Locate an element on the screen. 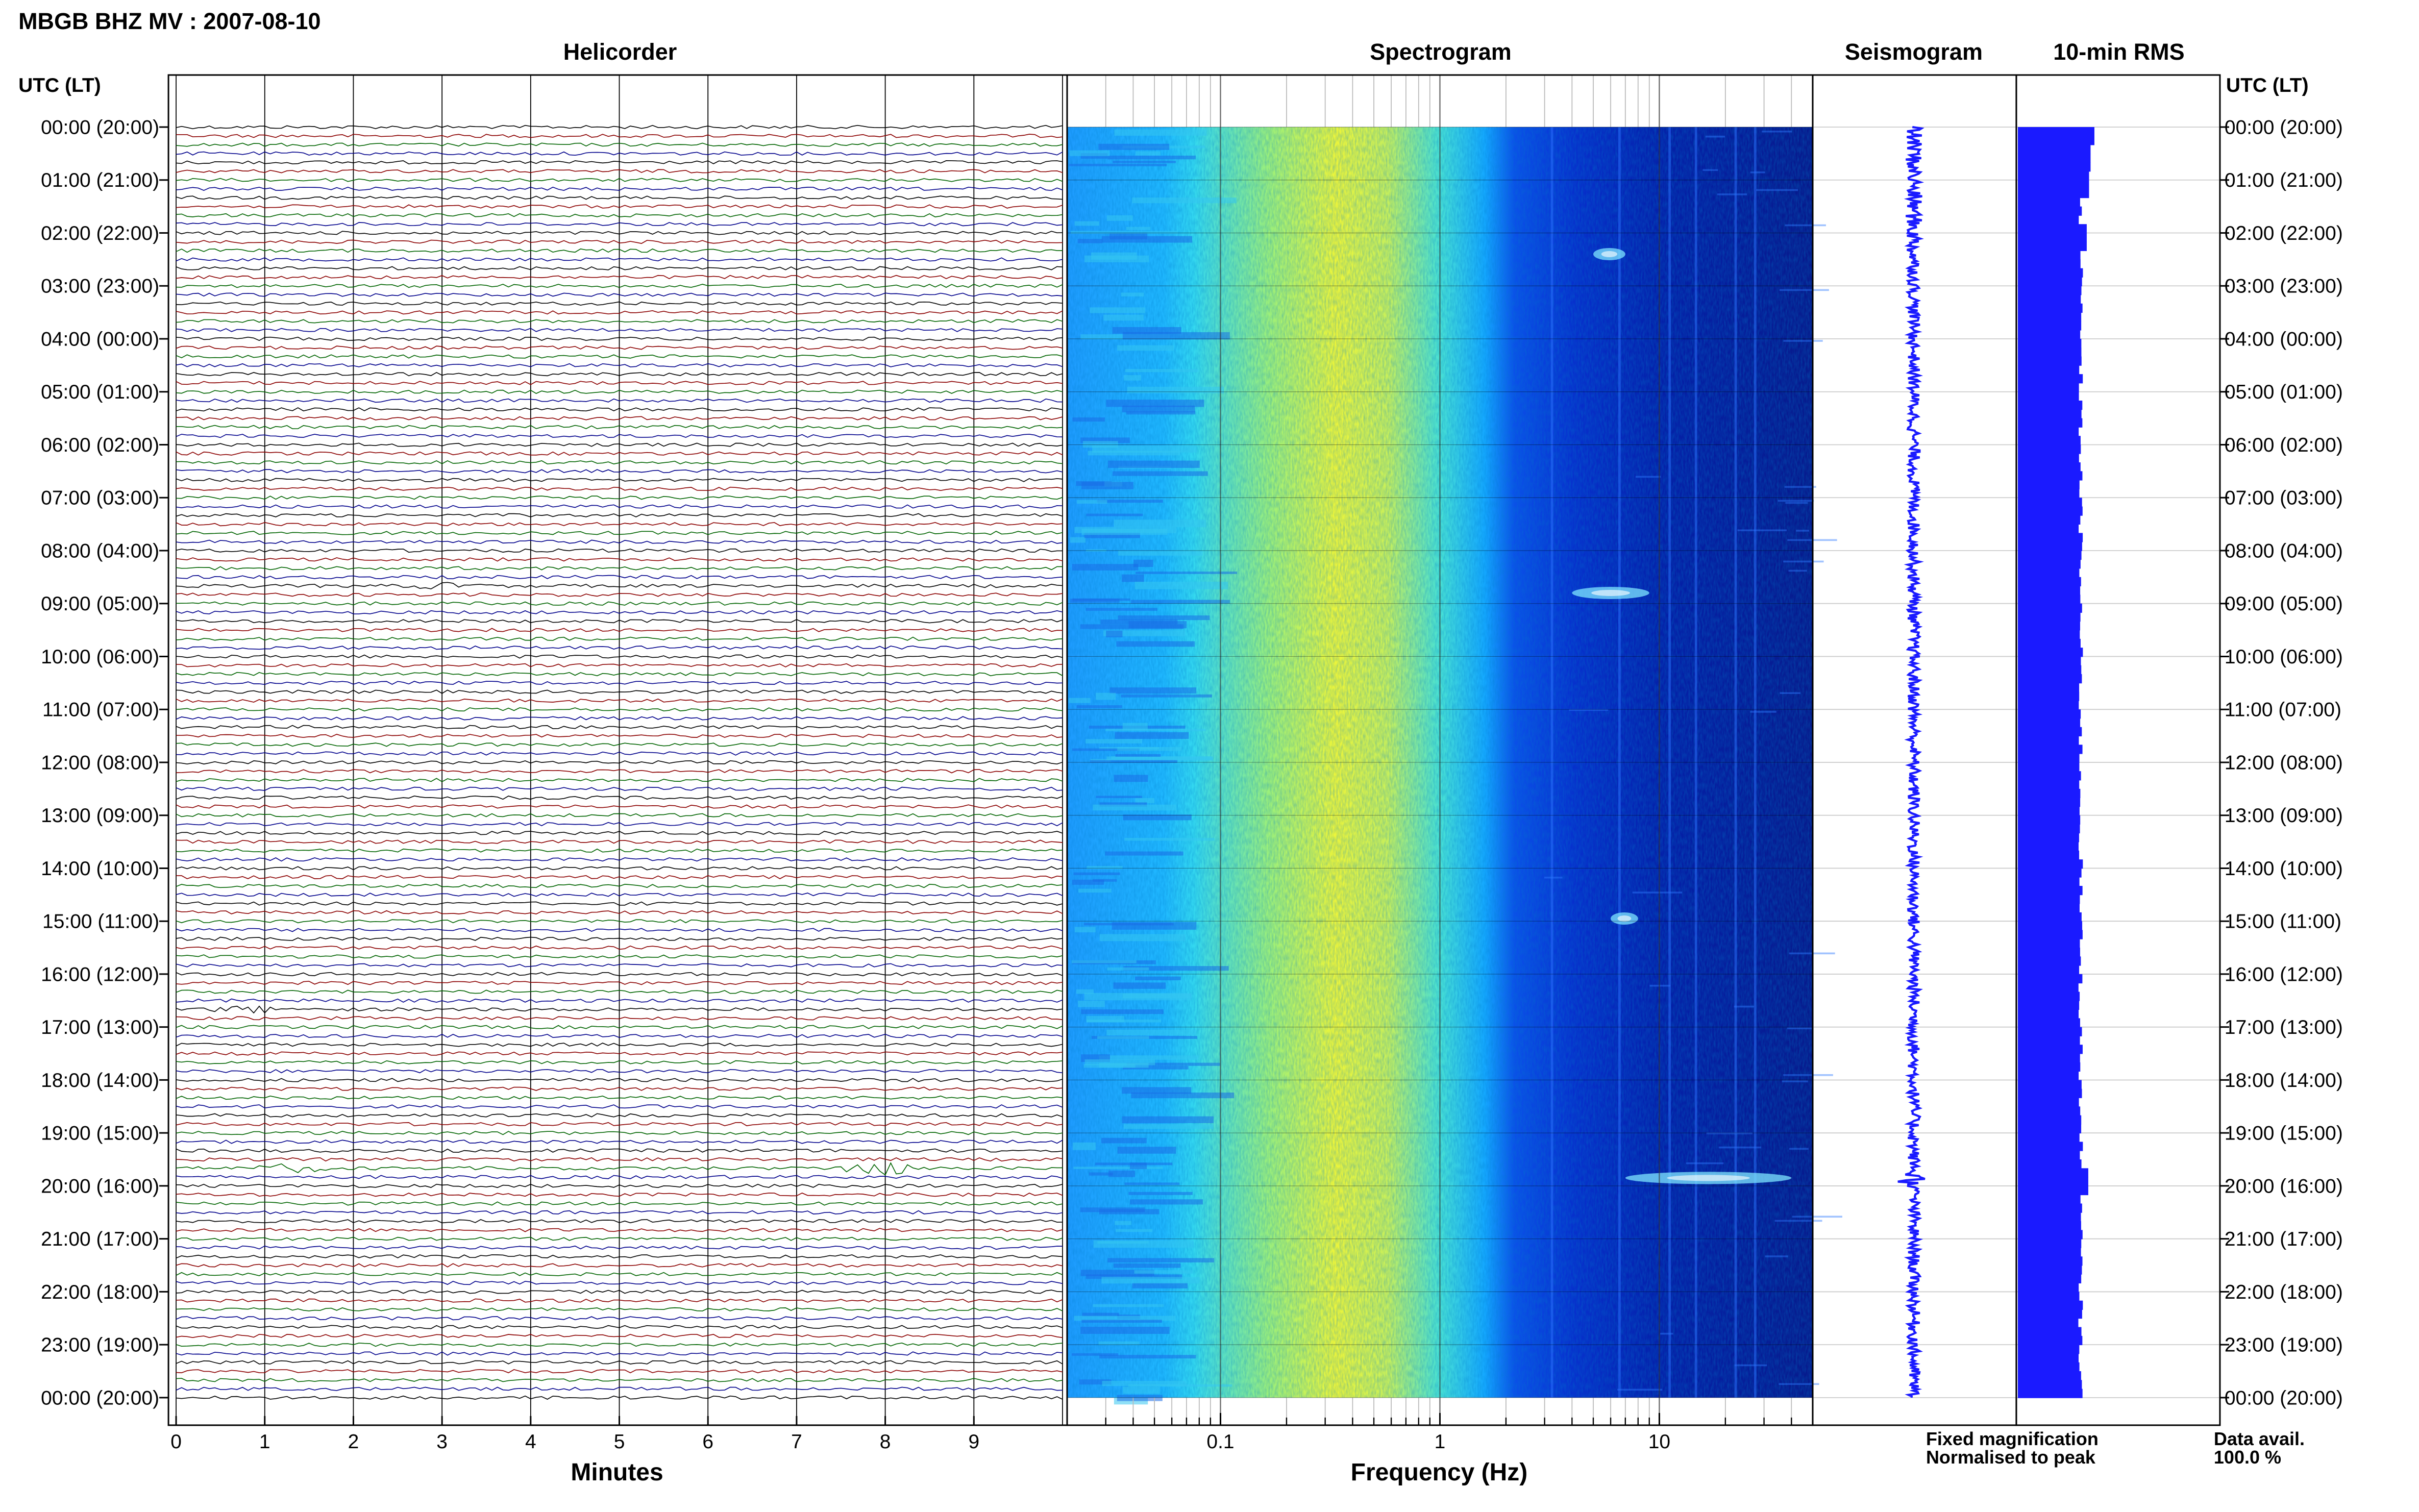 The width and height of the screenshot is (2419, 1512). minute-tick-label: 7 is located at coordinates (796, 1442).